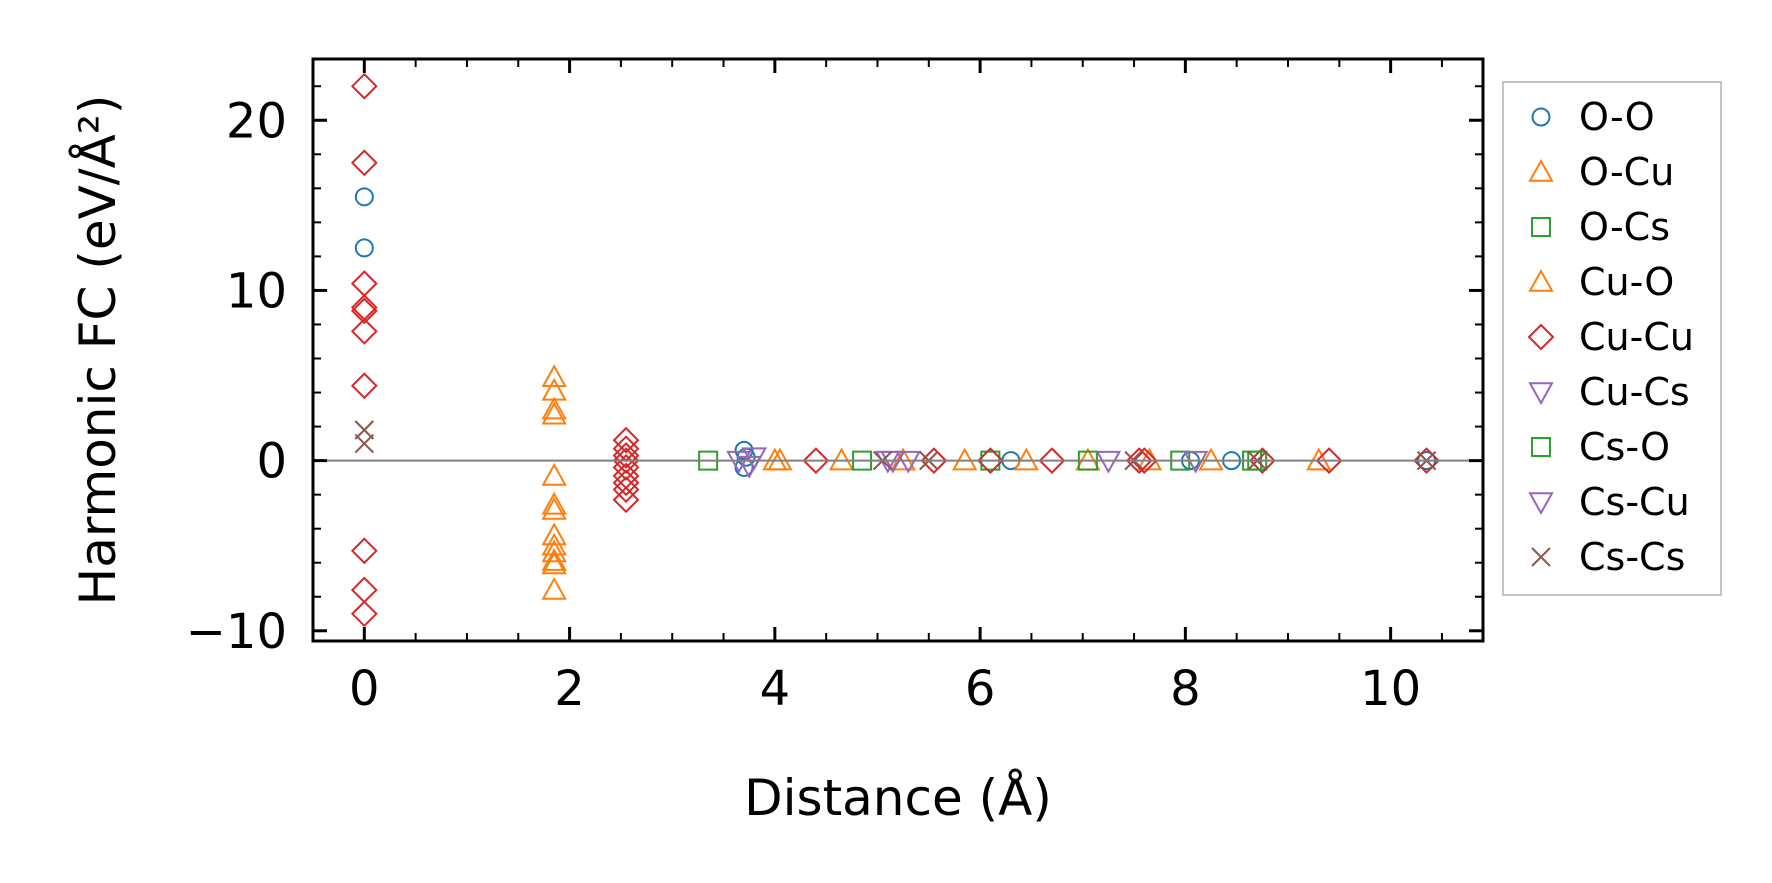  Describe the element at coordinates (256, 291) in the screenshot. I see `y-tick-label: 10` at that location.